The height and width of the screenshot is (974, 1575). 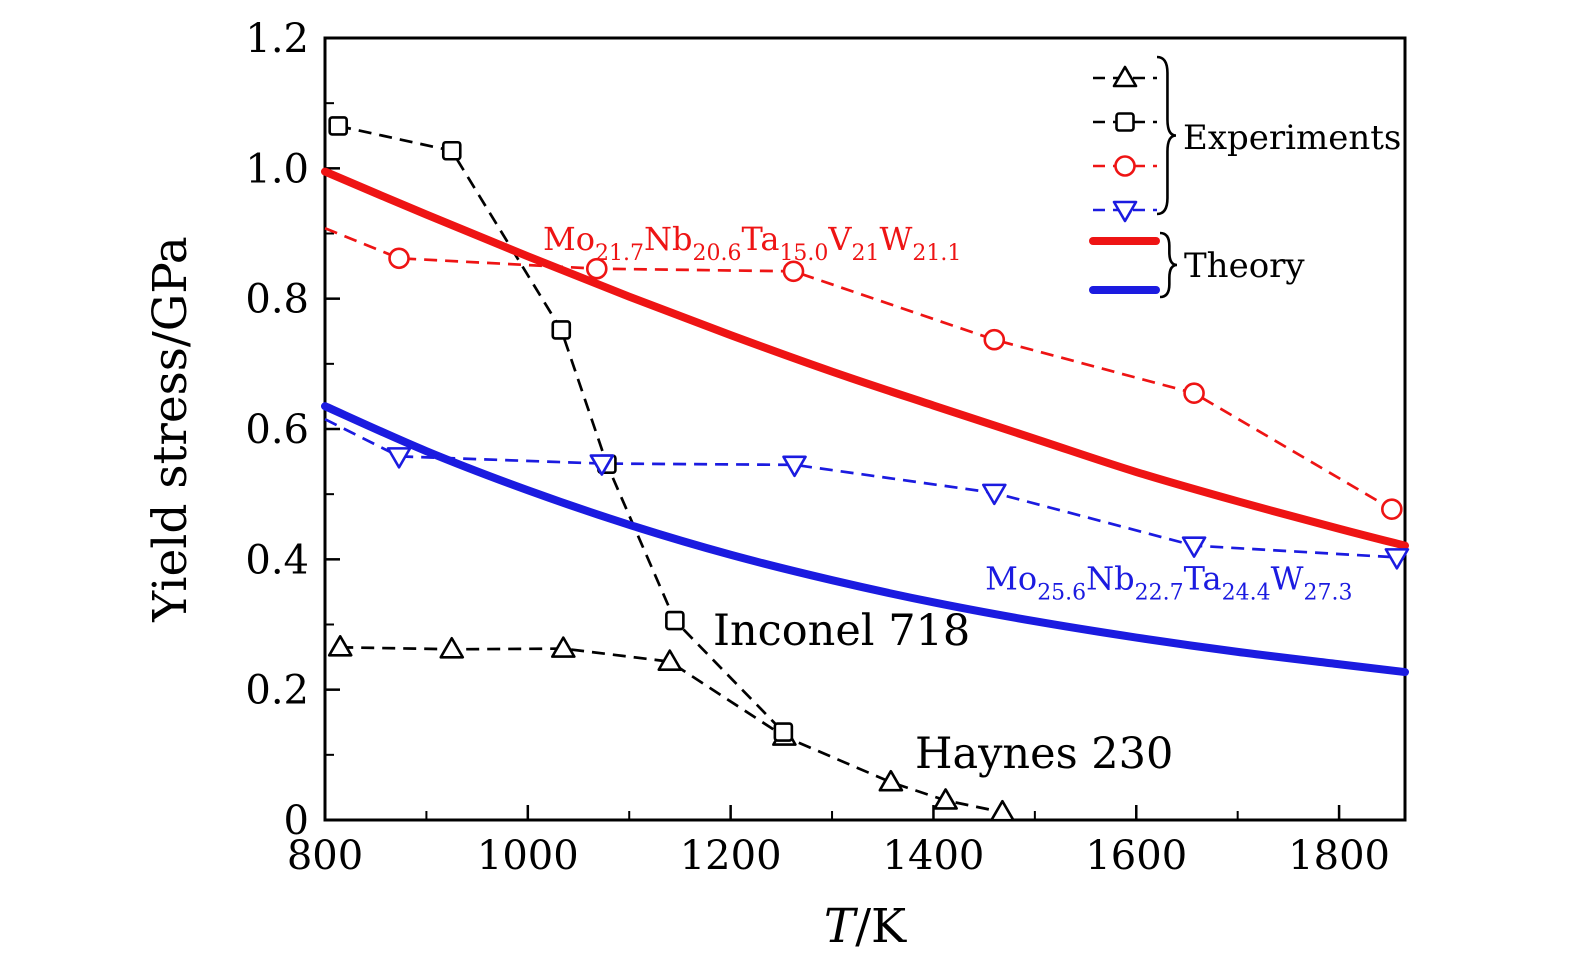 I want to click on annotation-haynes-230: Haynes 230, so click(x=1044, y=754).